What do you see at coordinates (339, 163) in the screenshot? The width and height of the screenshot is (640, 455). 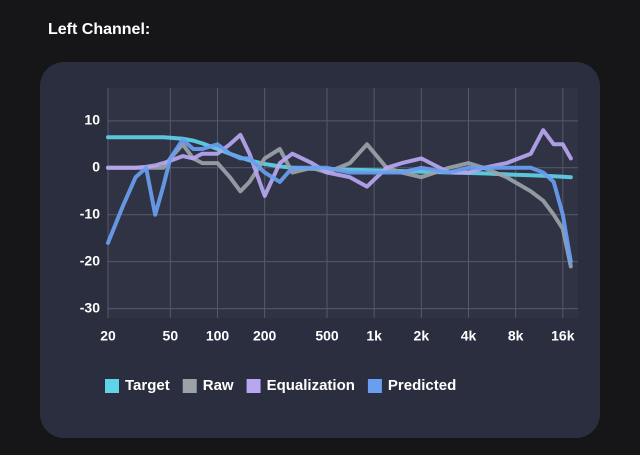 I see `series-line` at bounding box center [339, 163].